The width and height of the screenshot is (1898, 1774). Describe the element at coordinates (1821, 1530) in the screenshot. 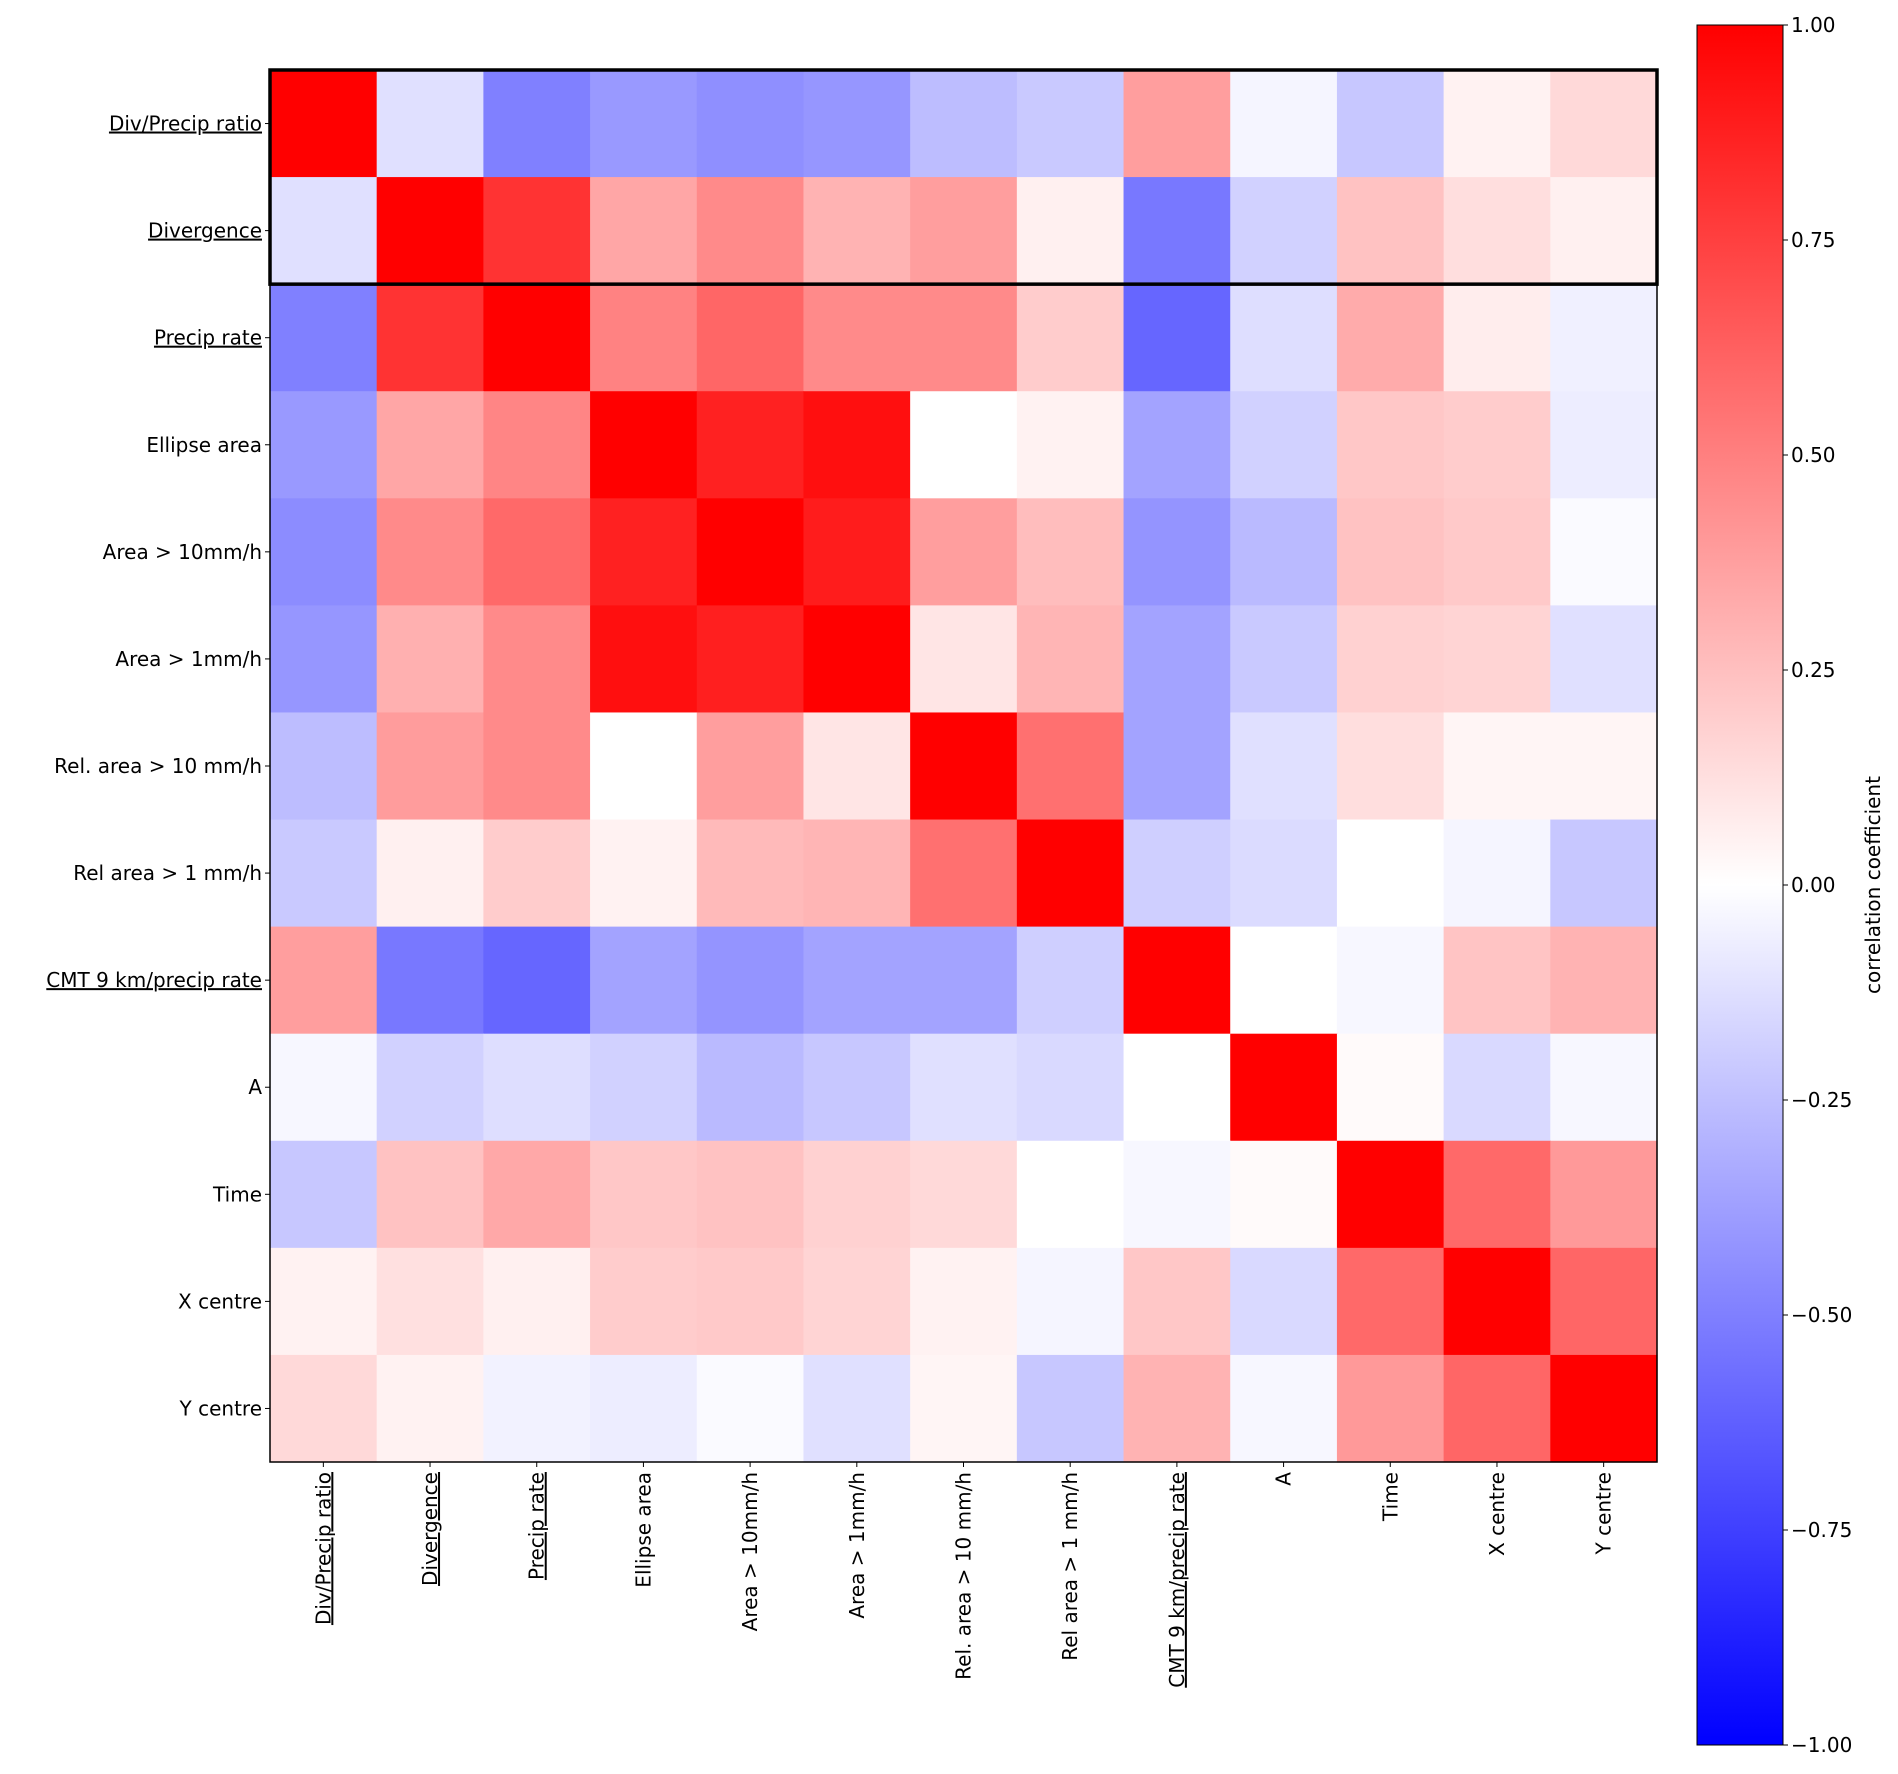

I see `colorbar-tick-label: −0.75` at that location.